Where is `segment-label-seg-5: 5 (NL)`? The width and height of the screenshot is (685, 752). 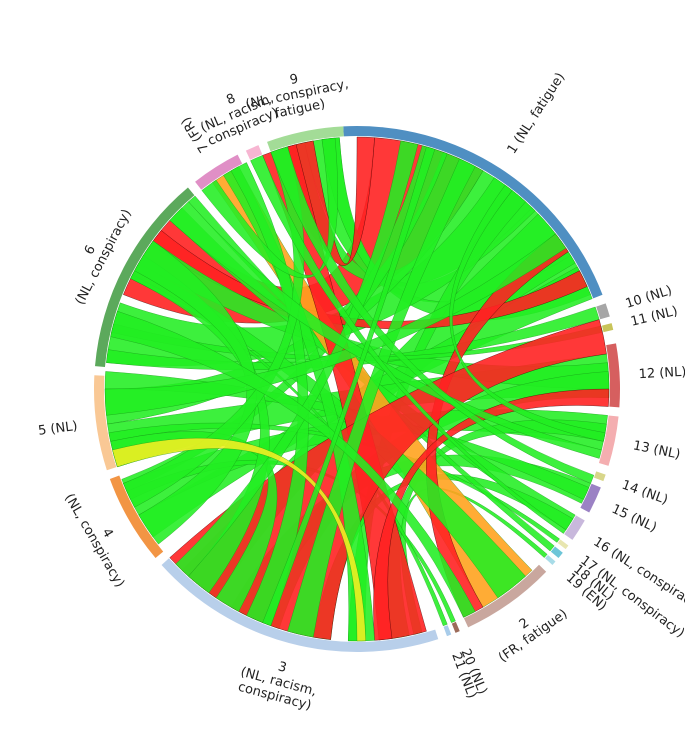
segment-label-seg-5: 5 (NL) is located at coordinates (57, 429).